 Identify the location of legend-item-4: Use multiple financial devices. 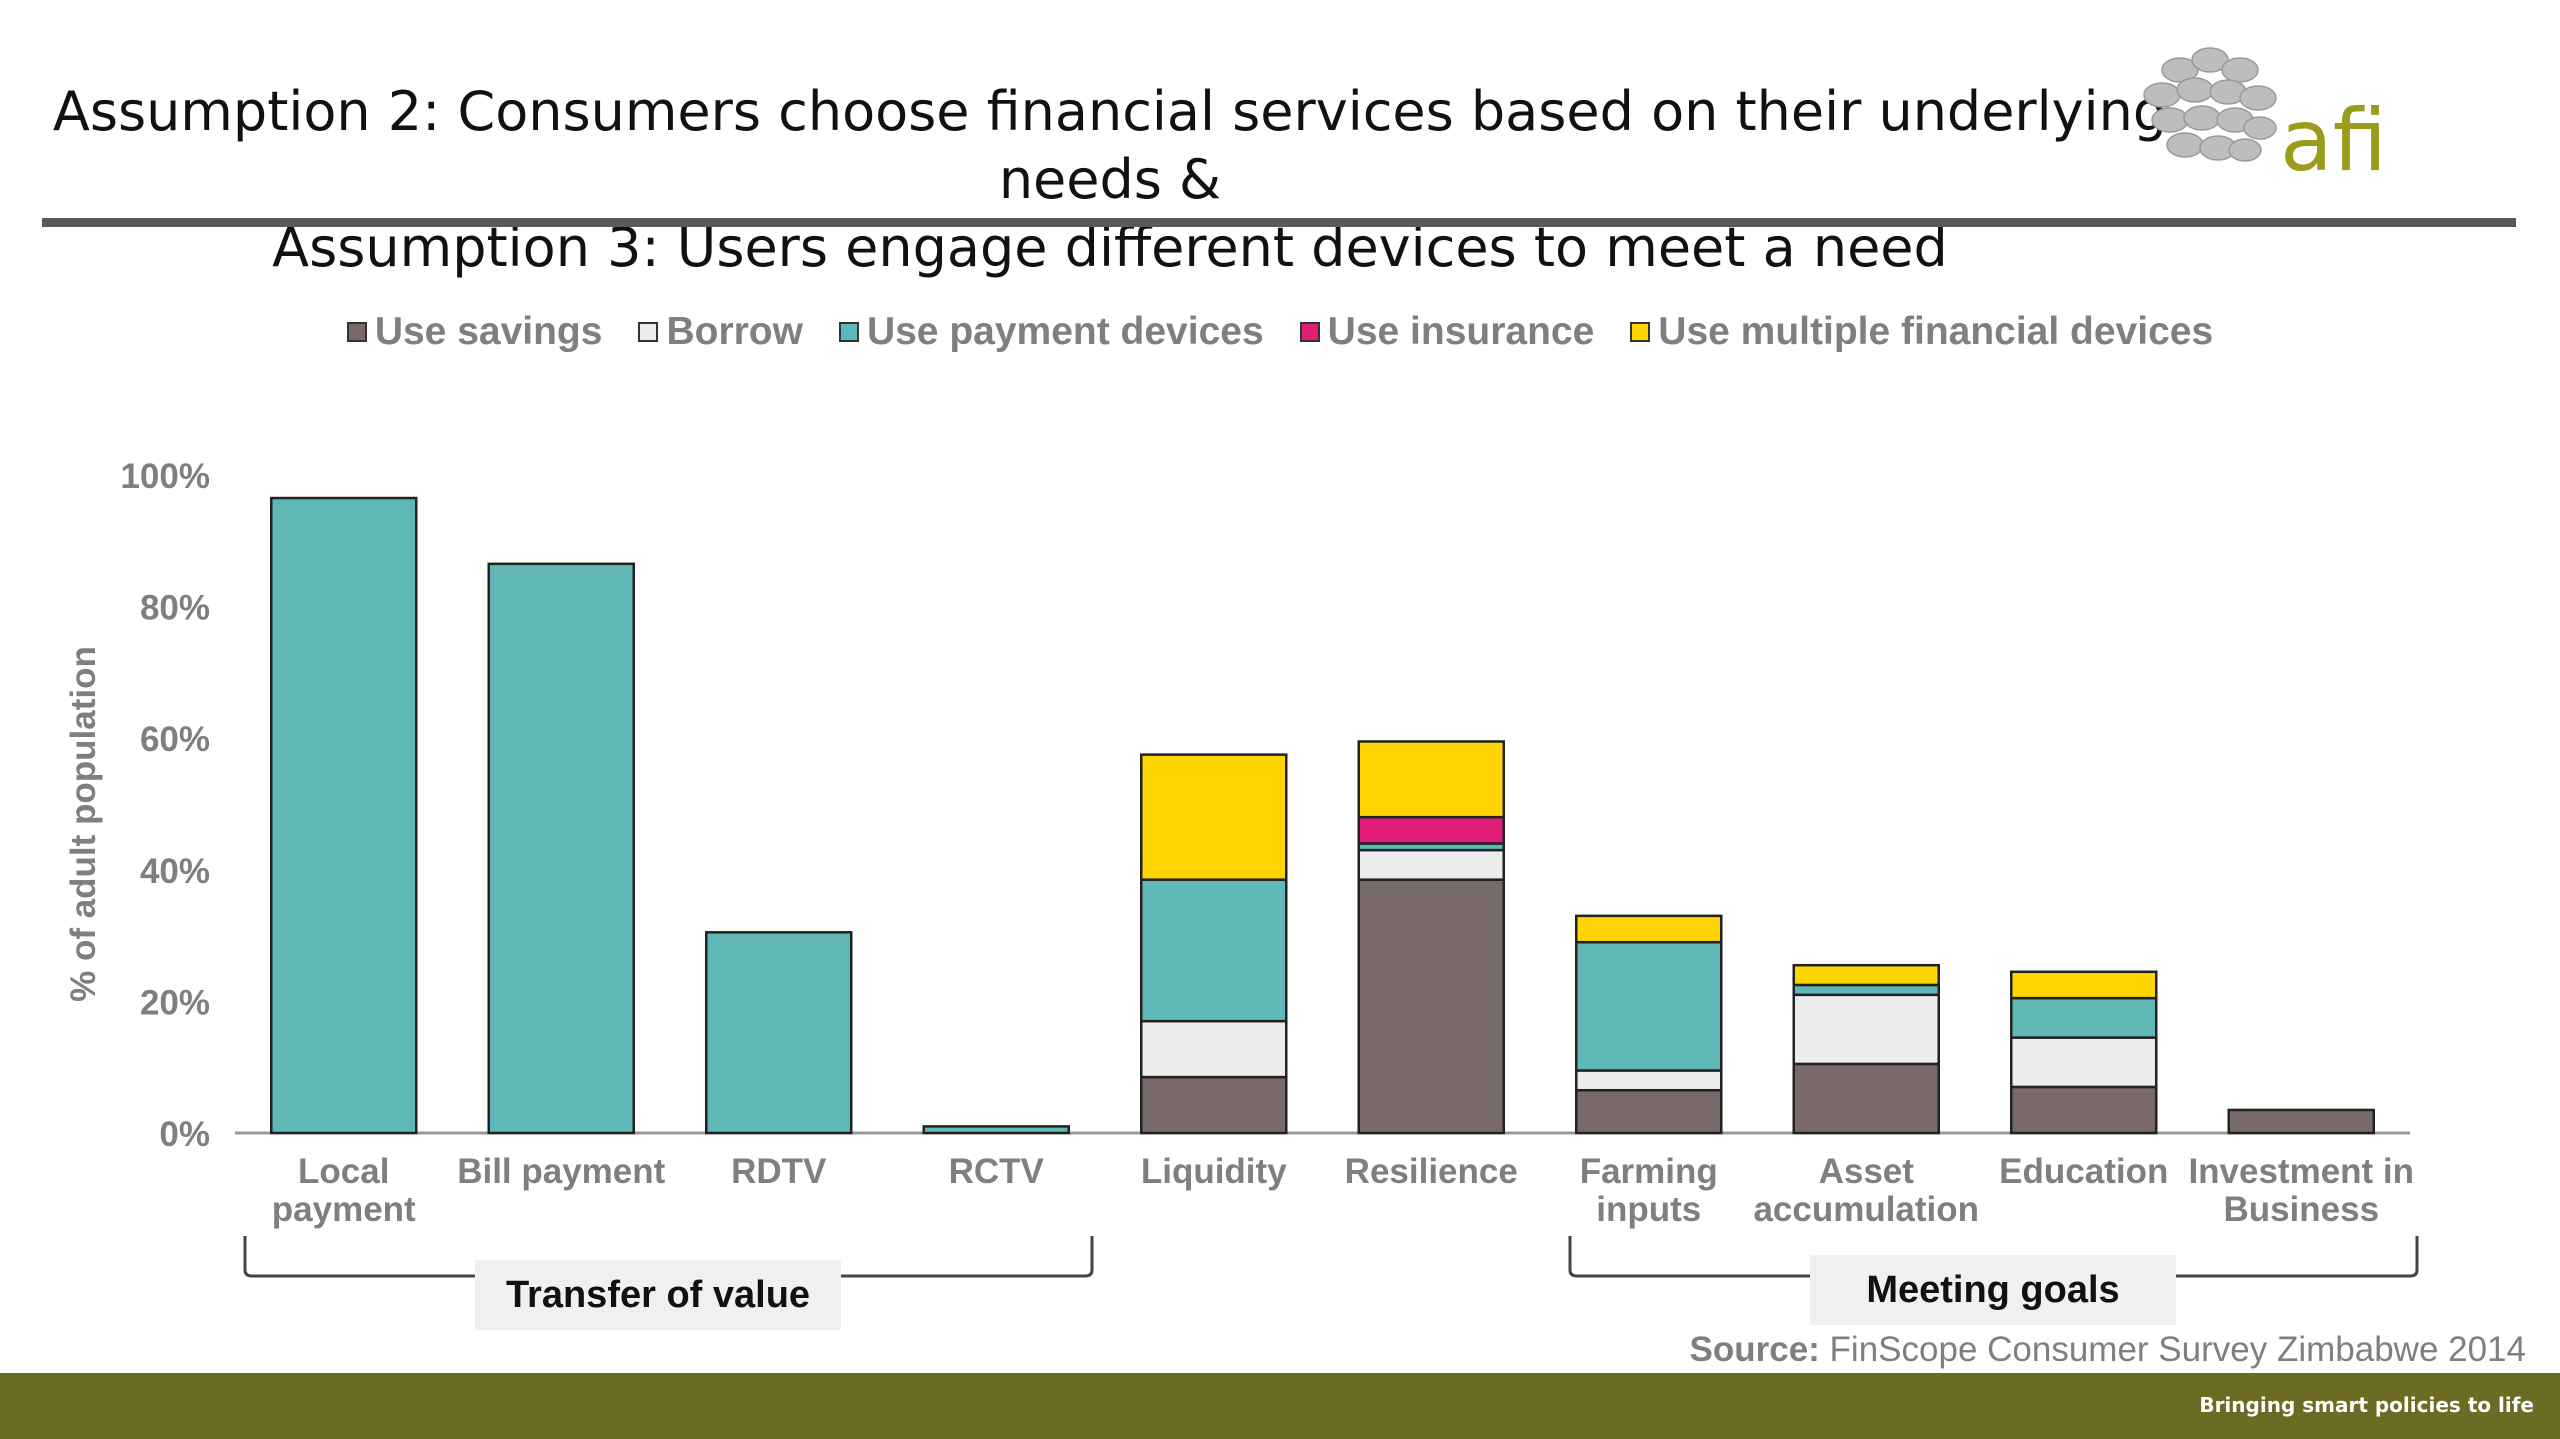
(1921, 332).